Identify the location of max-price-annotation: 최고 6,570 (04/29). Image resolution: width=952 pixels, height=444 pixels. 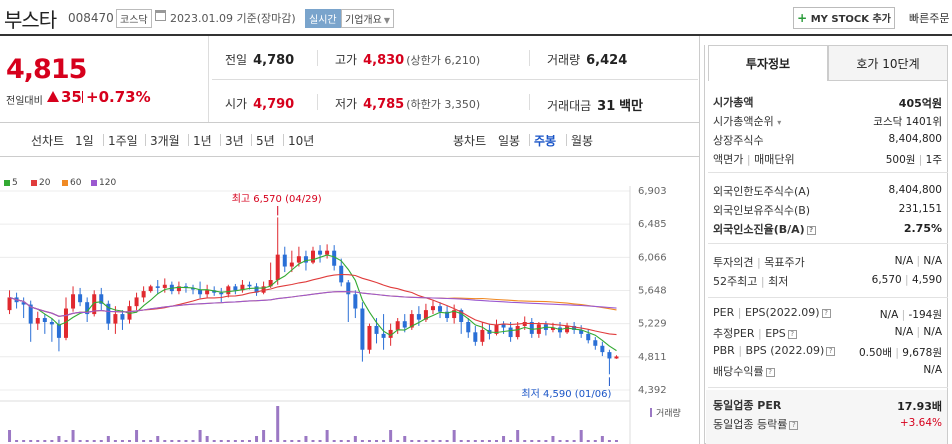
(277, 199).